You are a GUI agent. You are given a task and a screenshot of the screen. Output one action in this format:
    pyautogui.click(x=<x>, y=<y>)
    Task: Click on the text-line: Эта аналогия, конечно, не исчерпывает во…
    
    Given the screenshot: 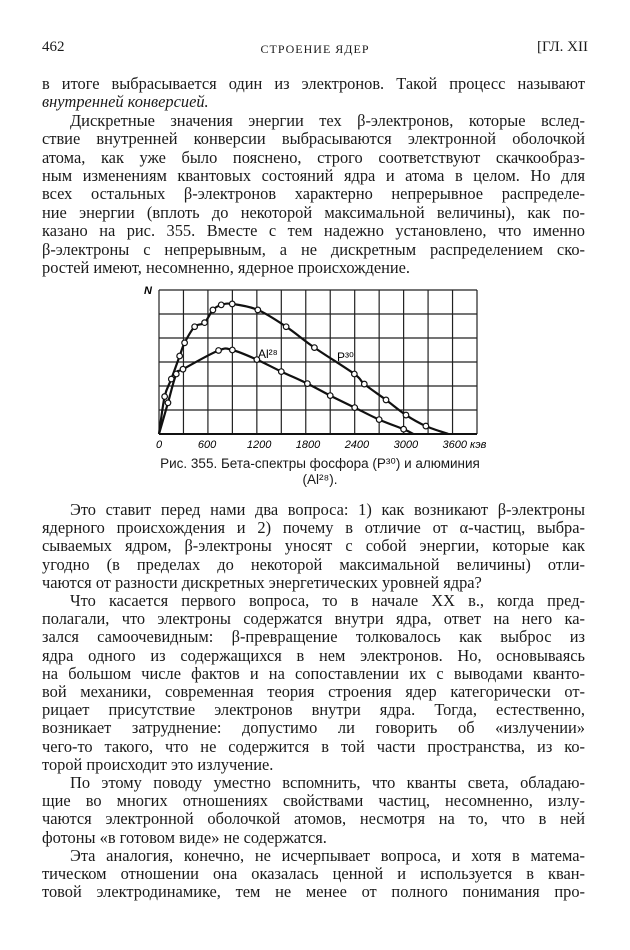 What is the action you would take?
    pyautogui.click(x=327, y=855)
    